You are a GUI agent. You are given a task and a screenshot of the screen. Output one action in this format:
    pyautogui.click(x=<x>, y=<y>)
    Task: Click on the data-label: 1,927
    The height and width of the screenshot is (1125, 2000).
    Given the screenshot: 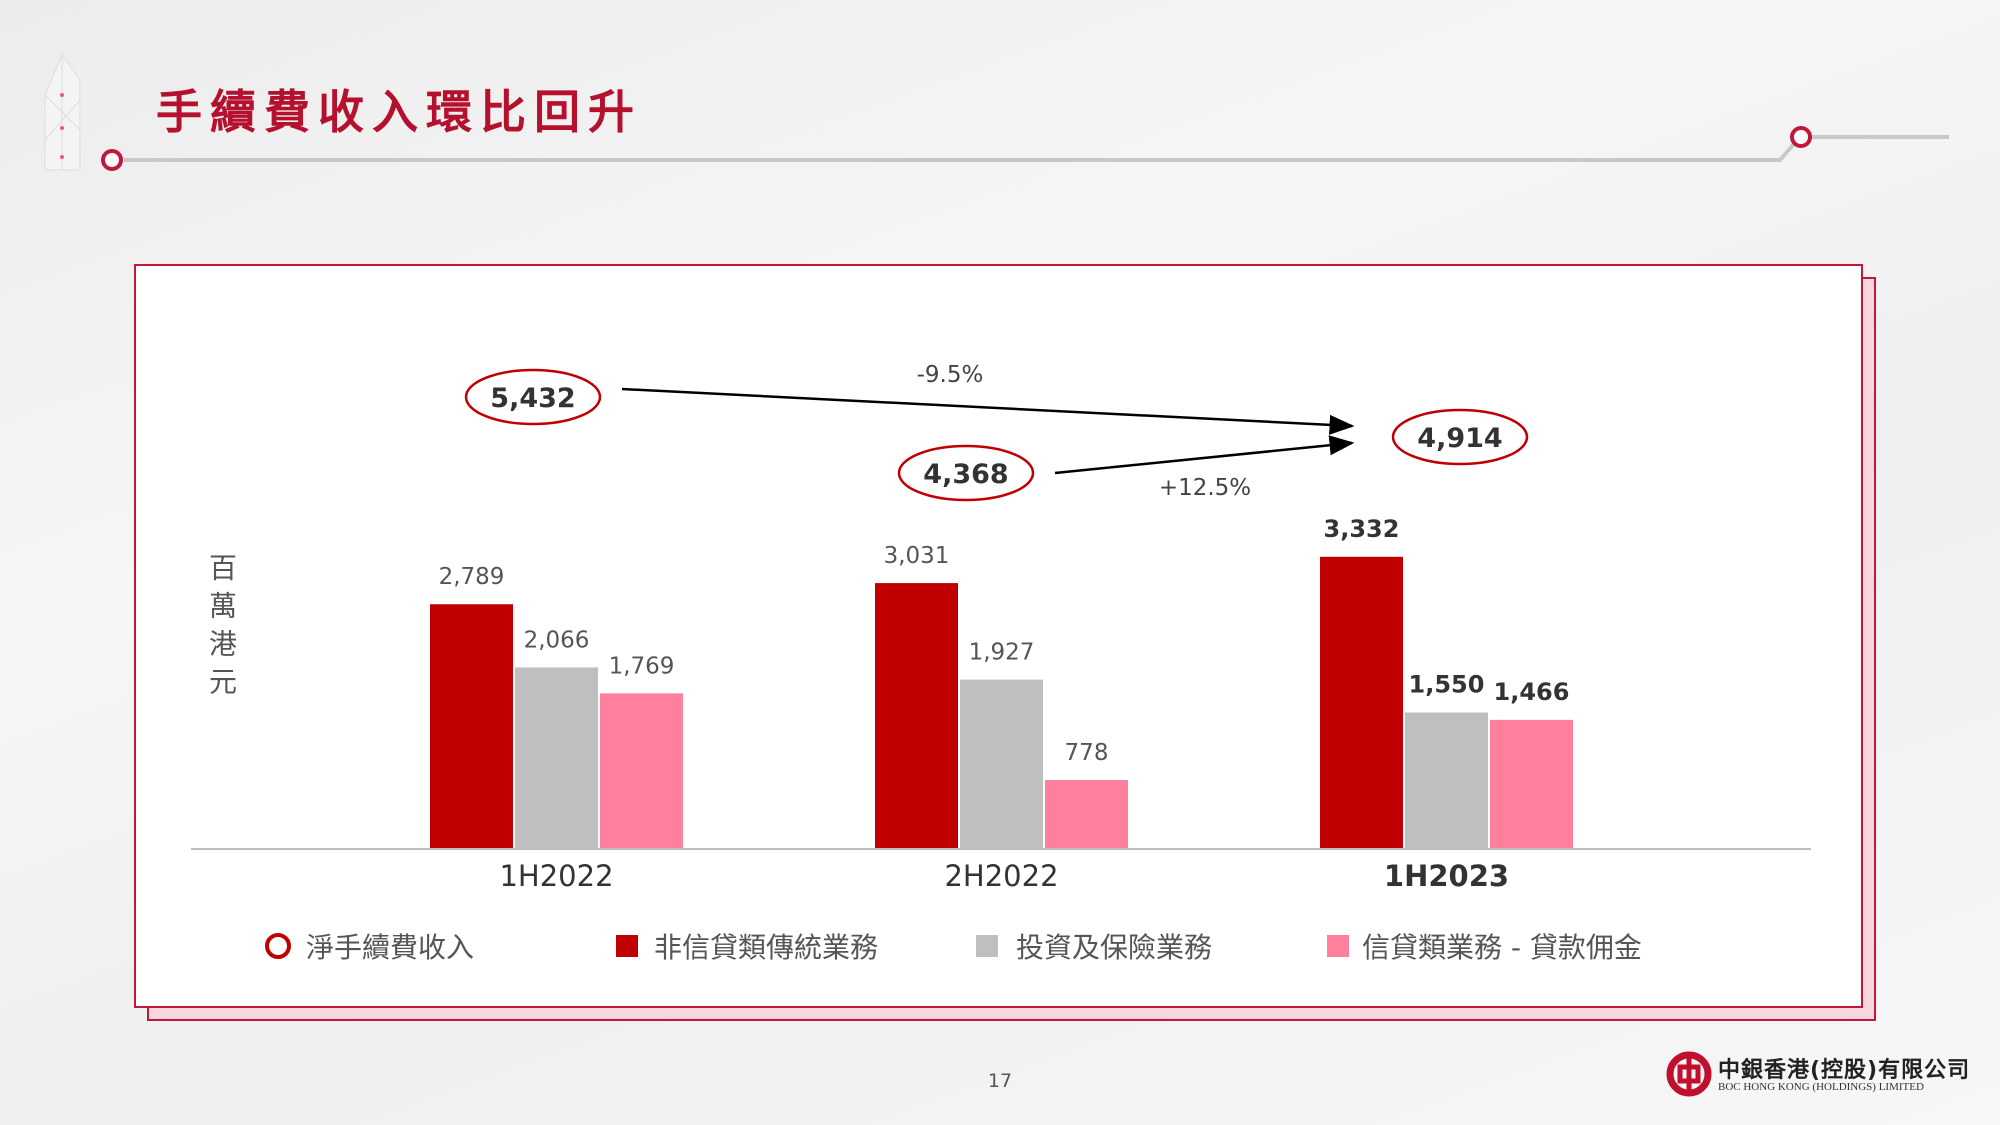 What is the action you would take?
    pyautogui.click(x=1002, y=653)
    